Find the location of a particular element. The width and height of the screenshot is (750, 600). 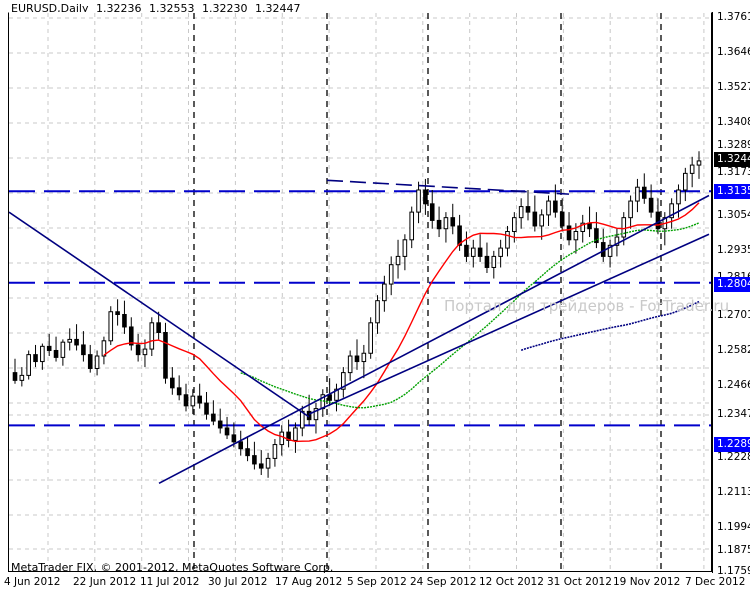

price-tick-label: 1.24665 is located at coordinates (733, 385).